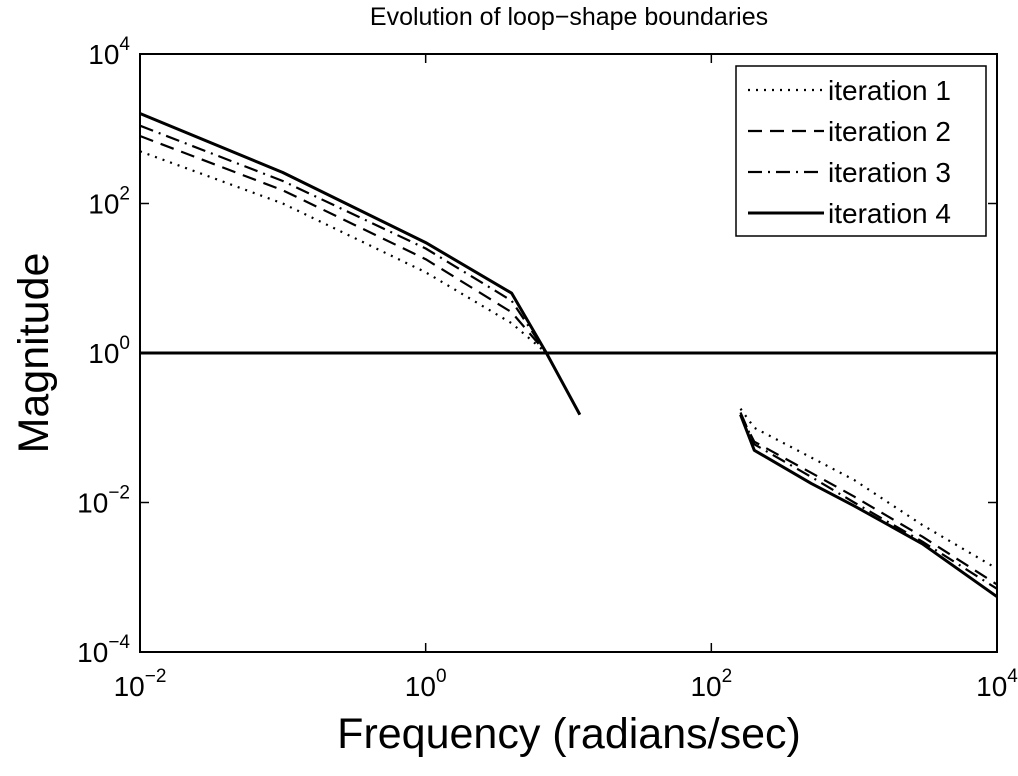 Image resolution: width=1018 pixels, height=776 pixels. I want to click on legend-box, so click(861, 151).